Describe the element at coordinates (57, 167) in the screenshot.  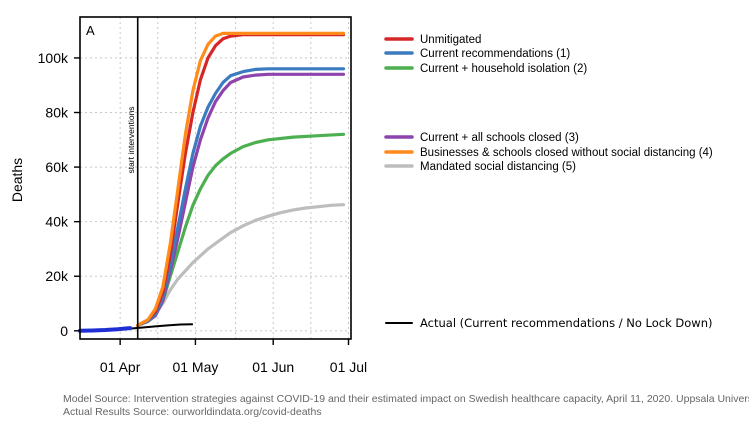
I see `y-tick-label: 60k` at that location.